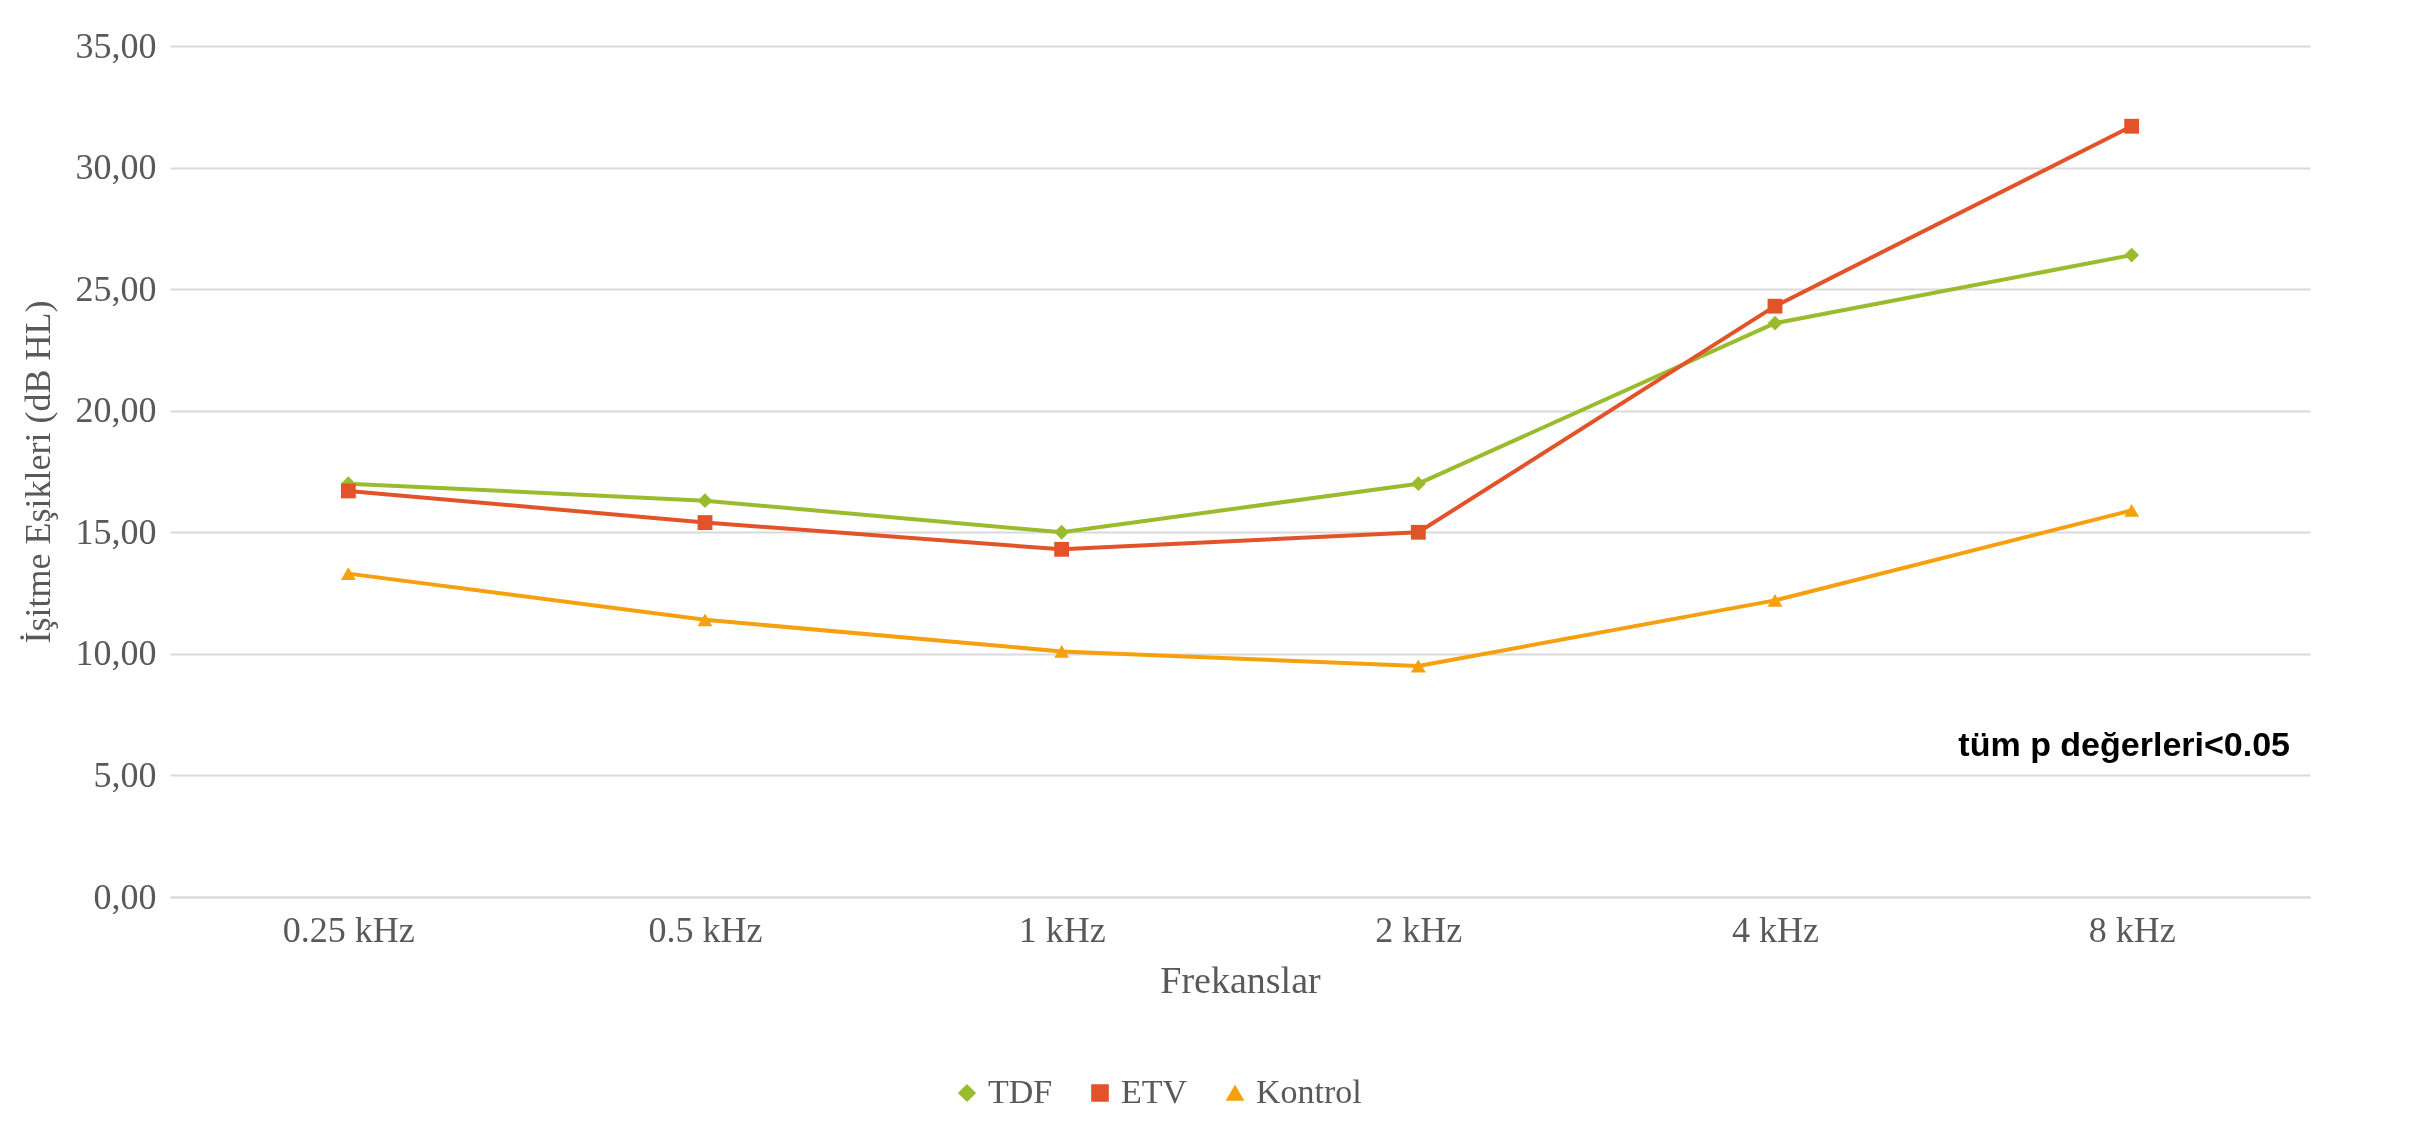 The image size is (2428, 1136). What do you see at coordinates (37, 472) in the screenshot?
I see `y-axis-title: İşitme Eşikleri (dB HL)` at bounding box center [37, 472].